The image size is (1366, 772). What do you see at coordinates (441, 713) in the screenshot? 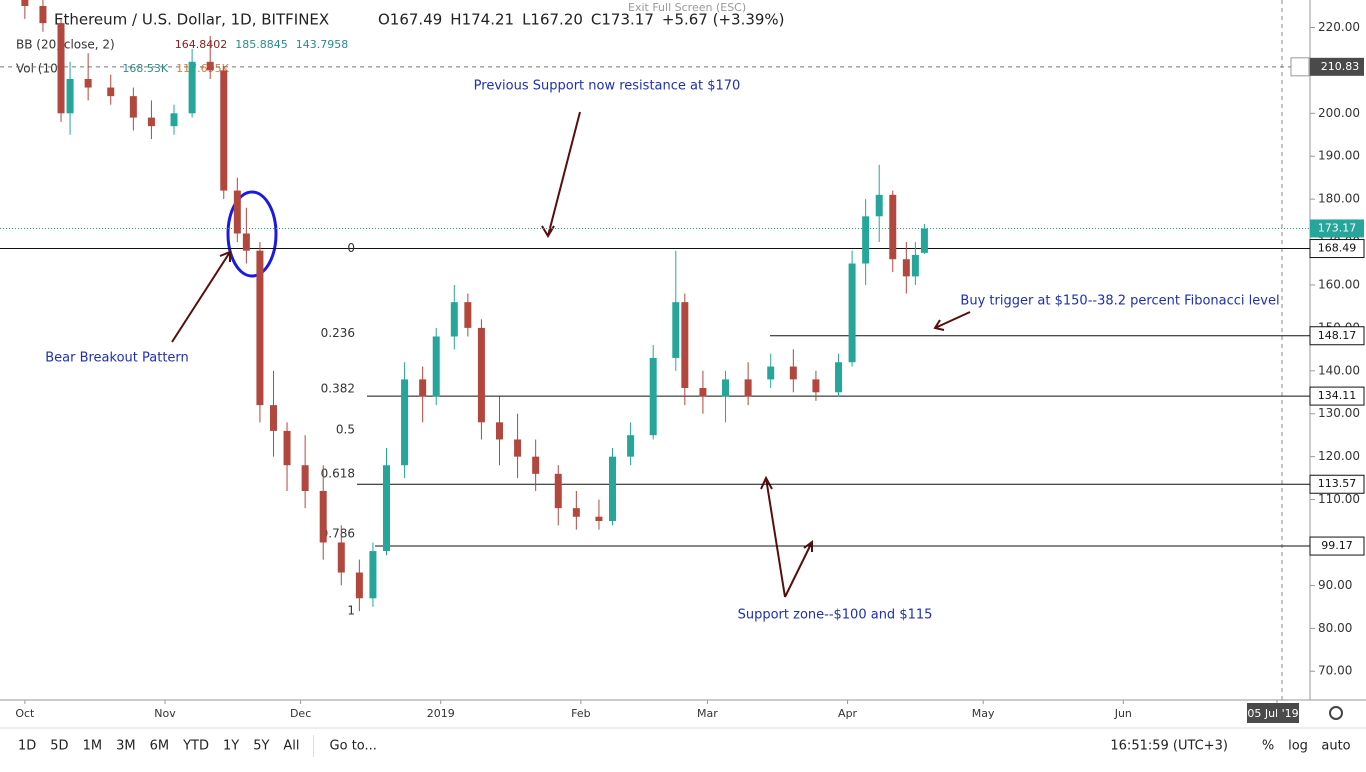
I see `x-tick-label: 2019` at bounding box center [441, 713].